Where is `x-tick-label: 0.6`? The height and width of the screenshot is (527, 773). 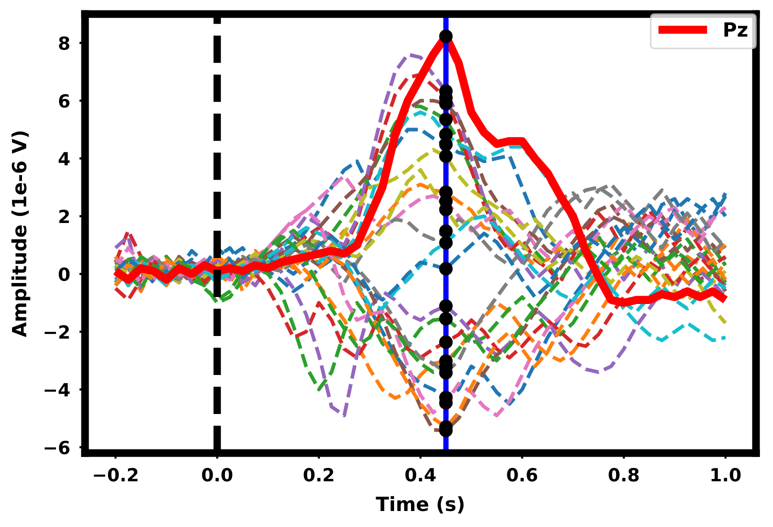
x-tick-label: 0.6 is located at coordinates (522, 475).